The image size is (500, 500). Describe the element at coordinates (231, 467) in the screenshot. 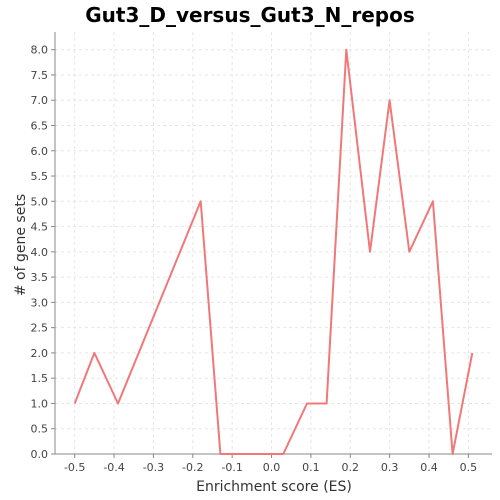

I see `x-tick-label: -0.1` at that location.